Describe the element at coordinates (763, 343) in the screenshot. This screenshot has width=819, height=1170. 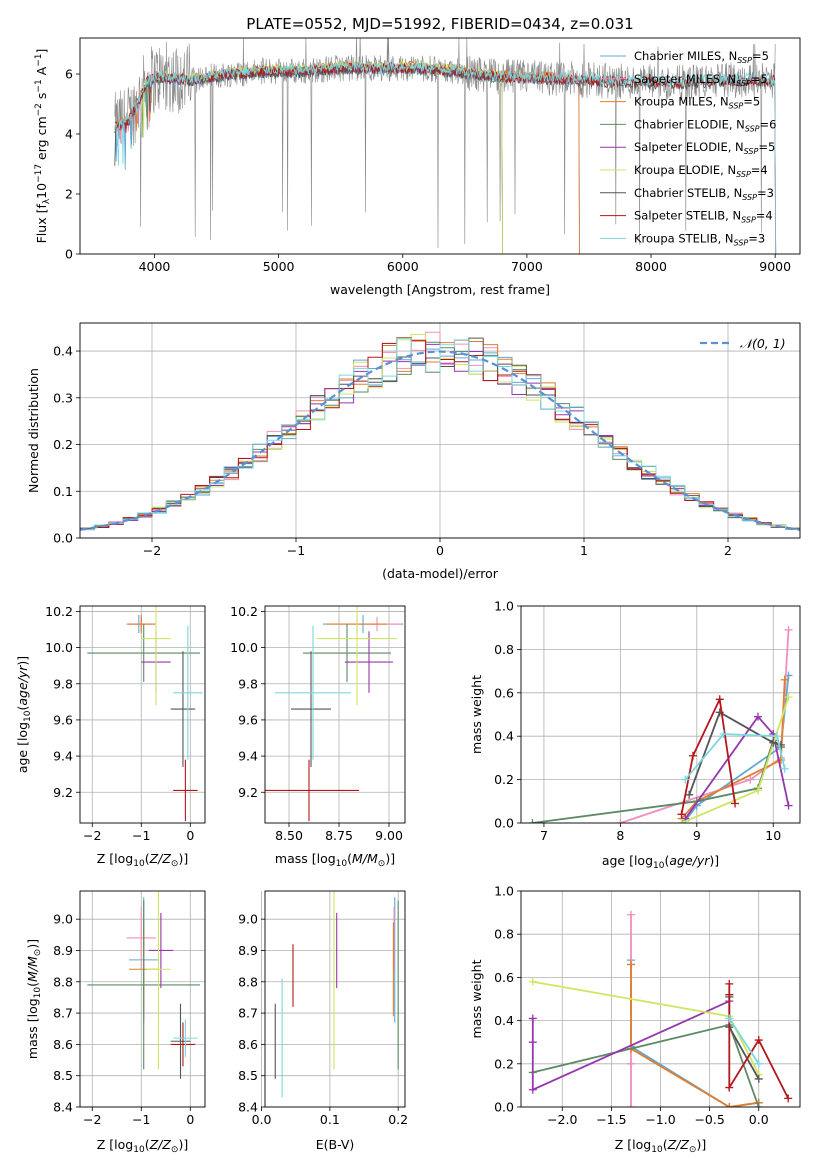
I see `legend-label: 𝒩(0, 1)` at that location.